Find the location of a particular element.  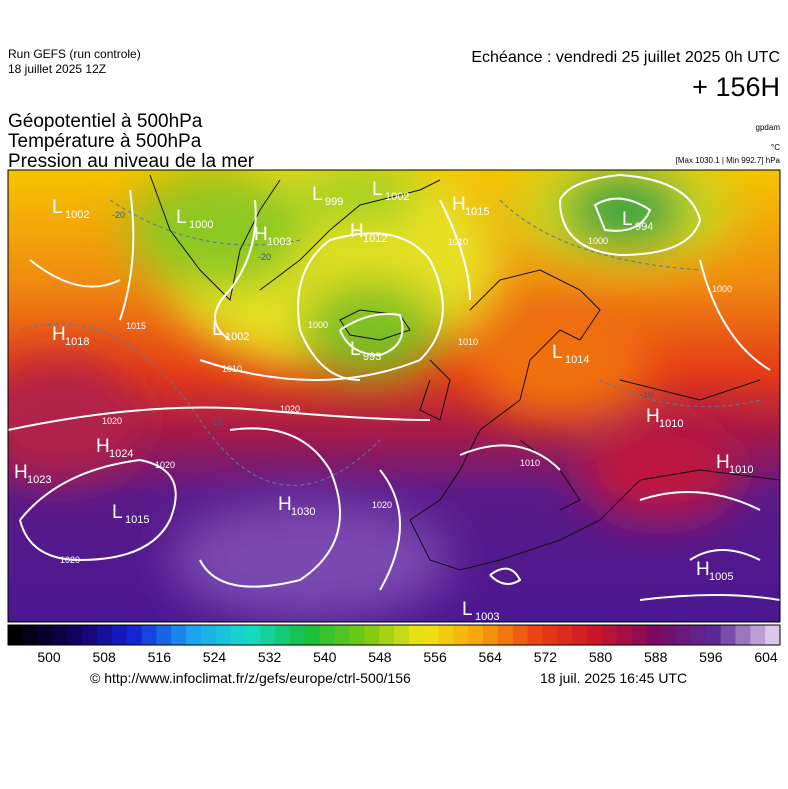

center-value: 994 is located at coordinates (644, 227).